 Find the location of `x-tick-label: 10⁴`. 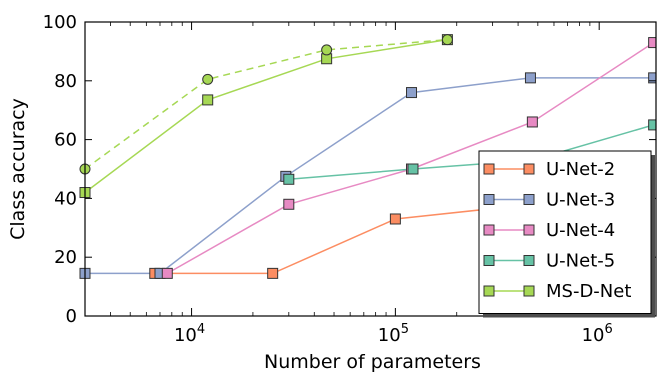

x-tick-label: 10⁴ is located at coordinates (189, 334).